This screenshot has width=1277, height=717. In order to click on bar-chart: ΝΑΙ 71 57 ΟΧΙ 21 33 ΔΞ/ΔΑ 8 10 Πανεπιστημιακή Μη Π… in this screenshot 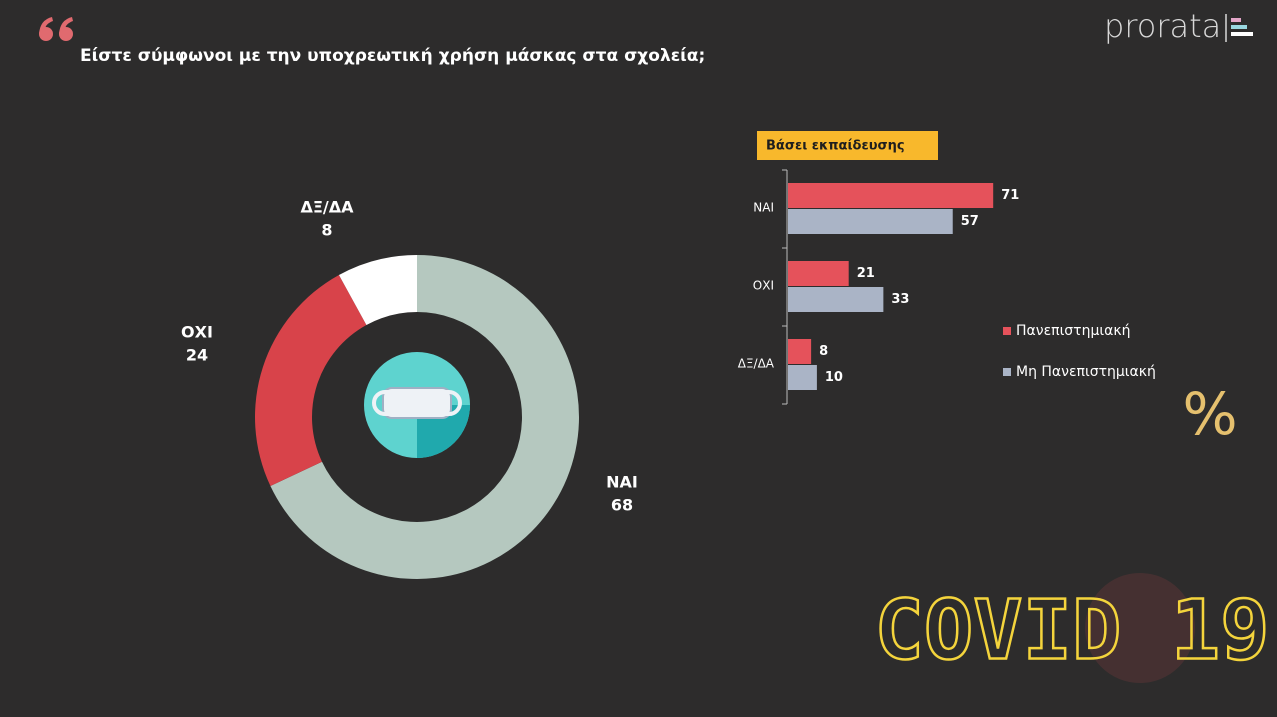, I will do `click(947, 287)`.